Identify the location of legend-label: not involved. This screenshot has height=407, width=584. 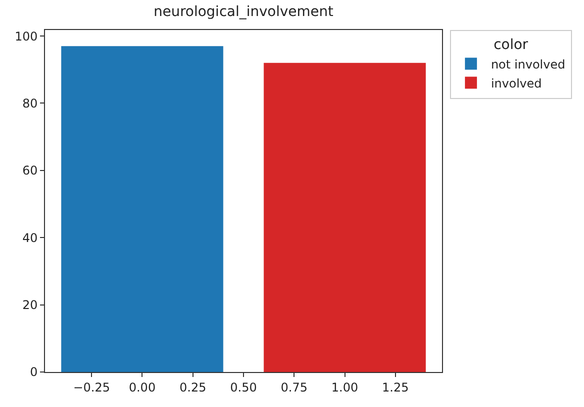
(528, 64).